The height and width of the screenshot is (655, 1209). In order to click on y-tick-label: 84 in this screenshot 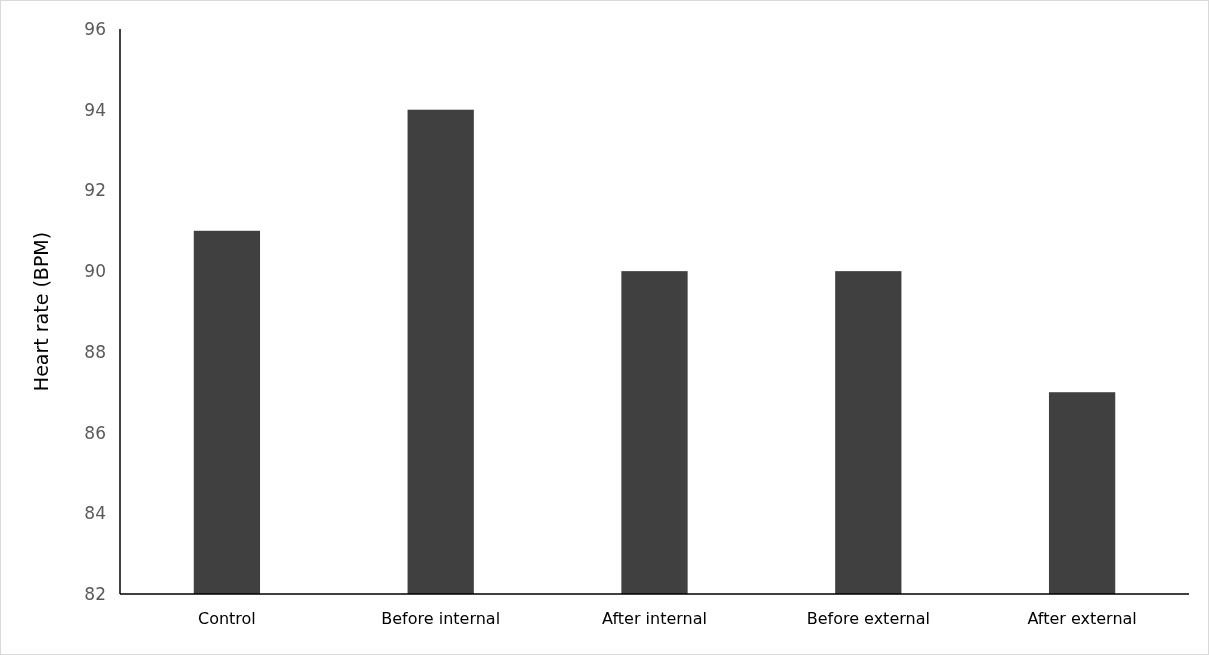, I will do `click(95, 513)`.